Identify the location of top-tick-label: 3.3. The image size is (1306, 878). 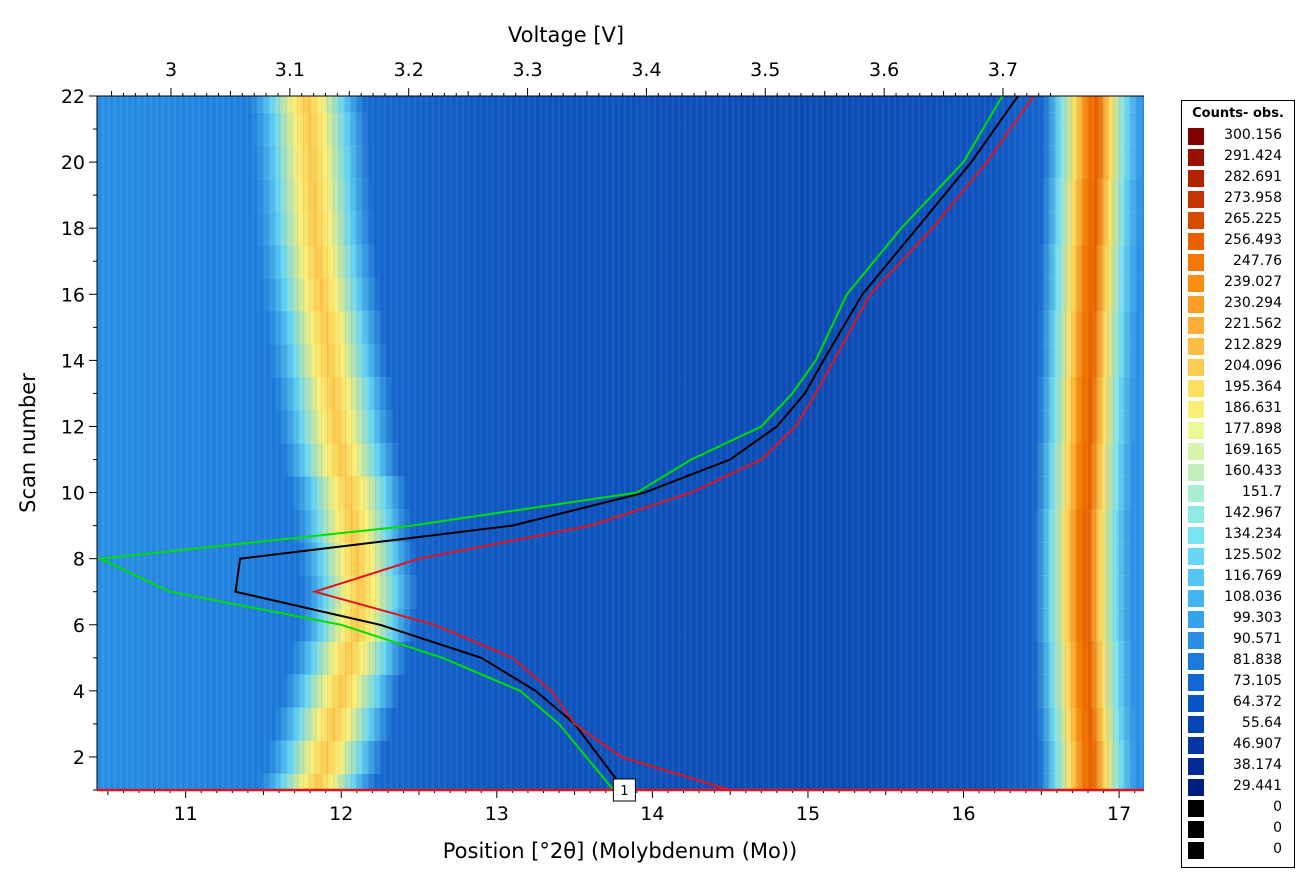
(527, 70).